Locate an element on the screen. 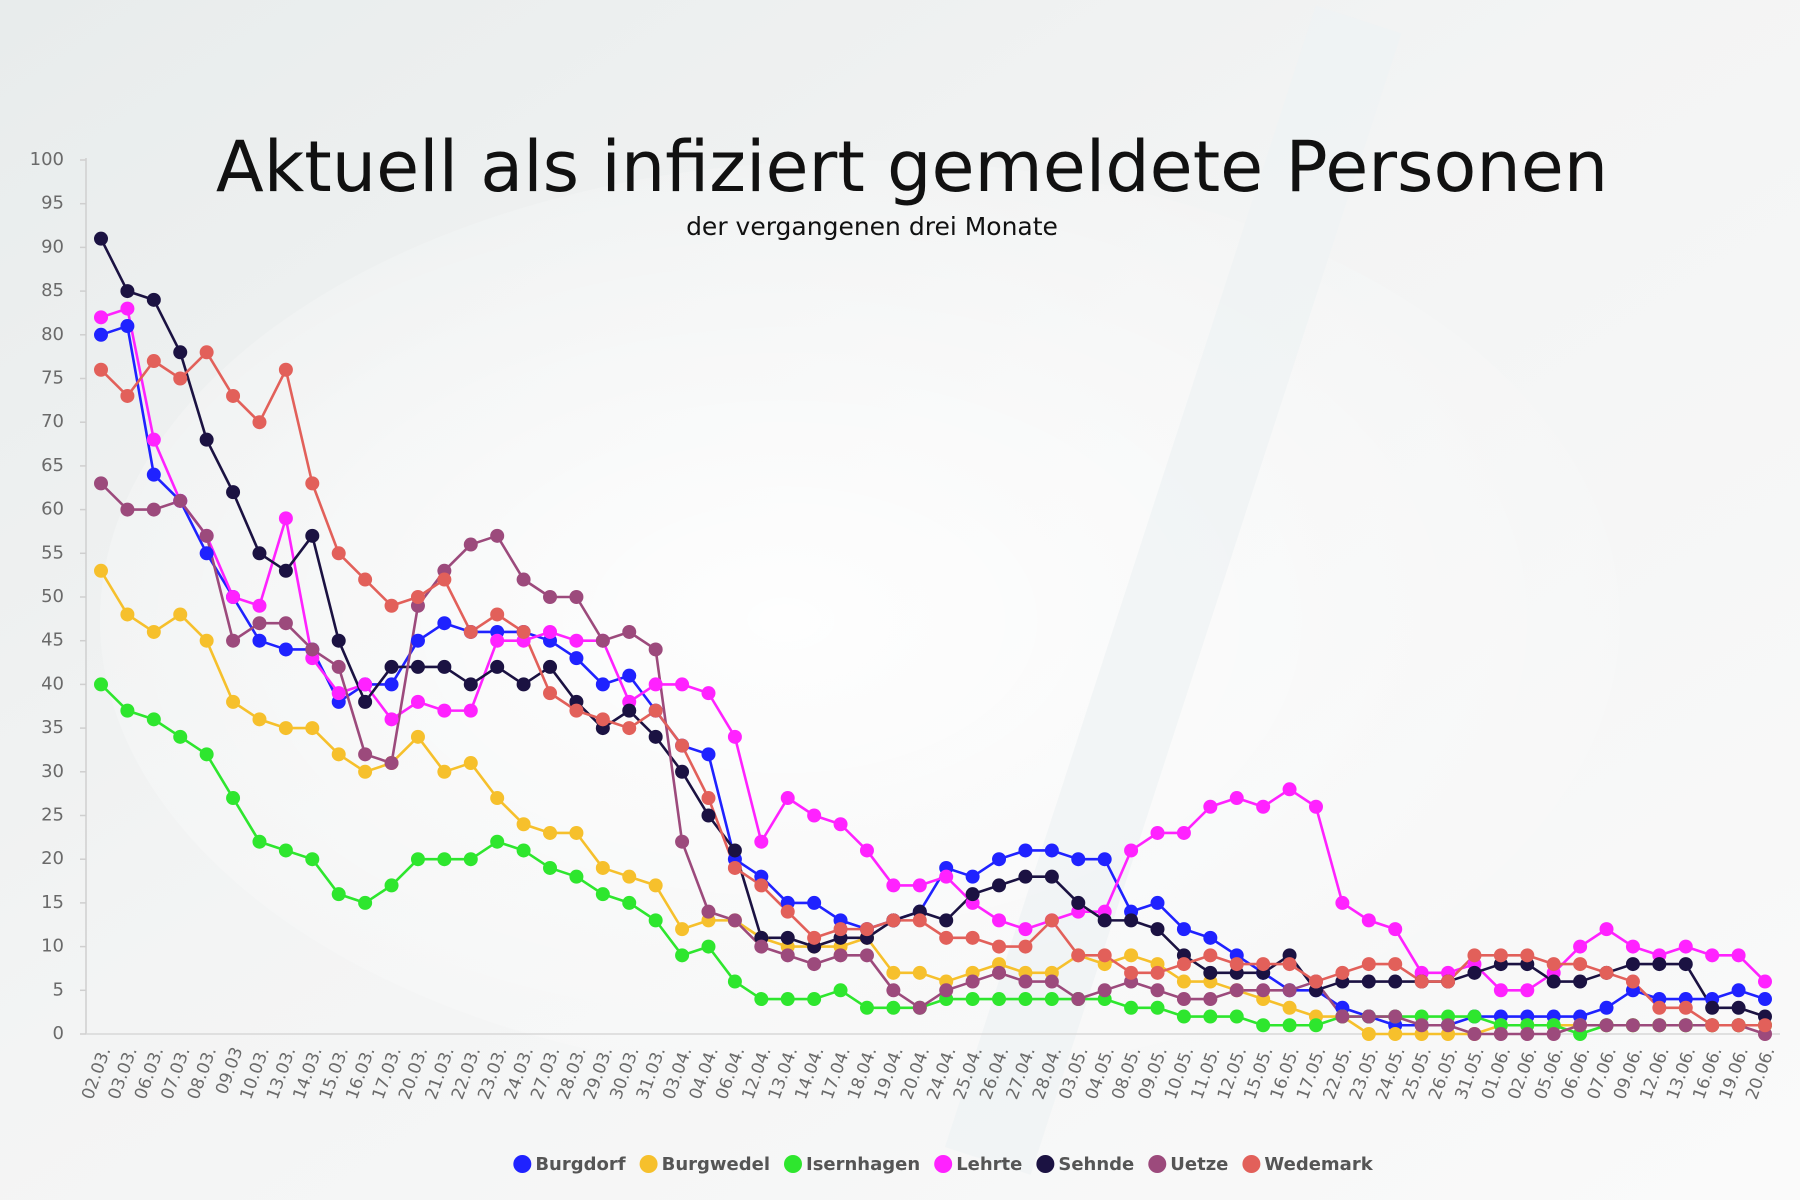  y-tick-label: 5 is located at coordinates (58, 989).